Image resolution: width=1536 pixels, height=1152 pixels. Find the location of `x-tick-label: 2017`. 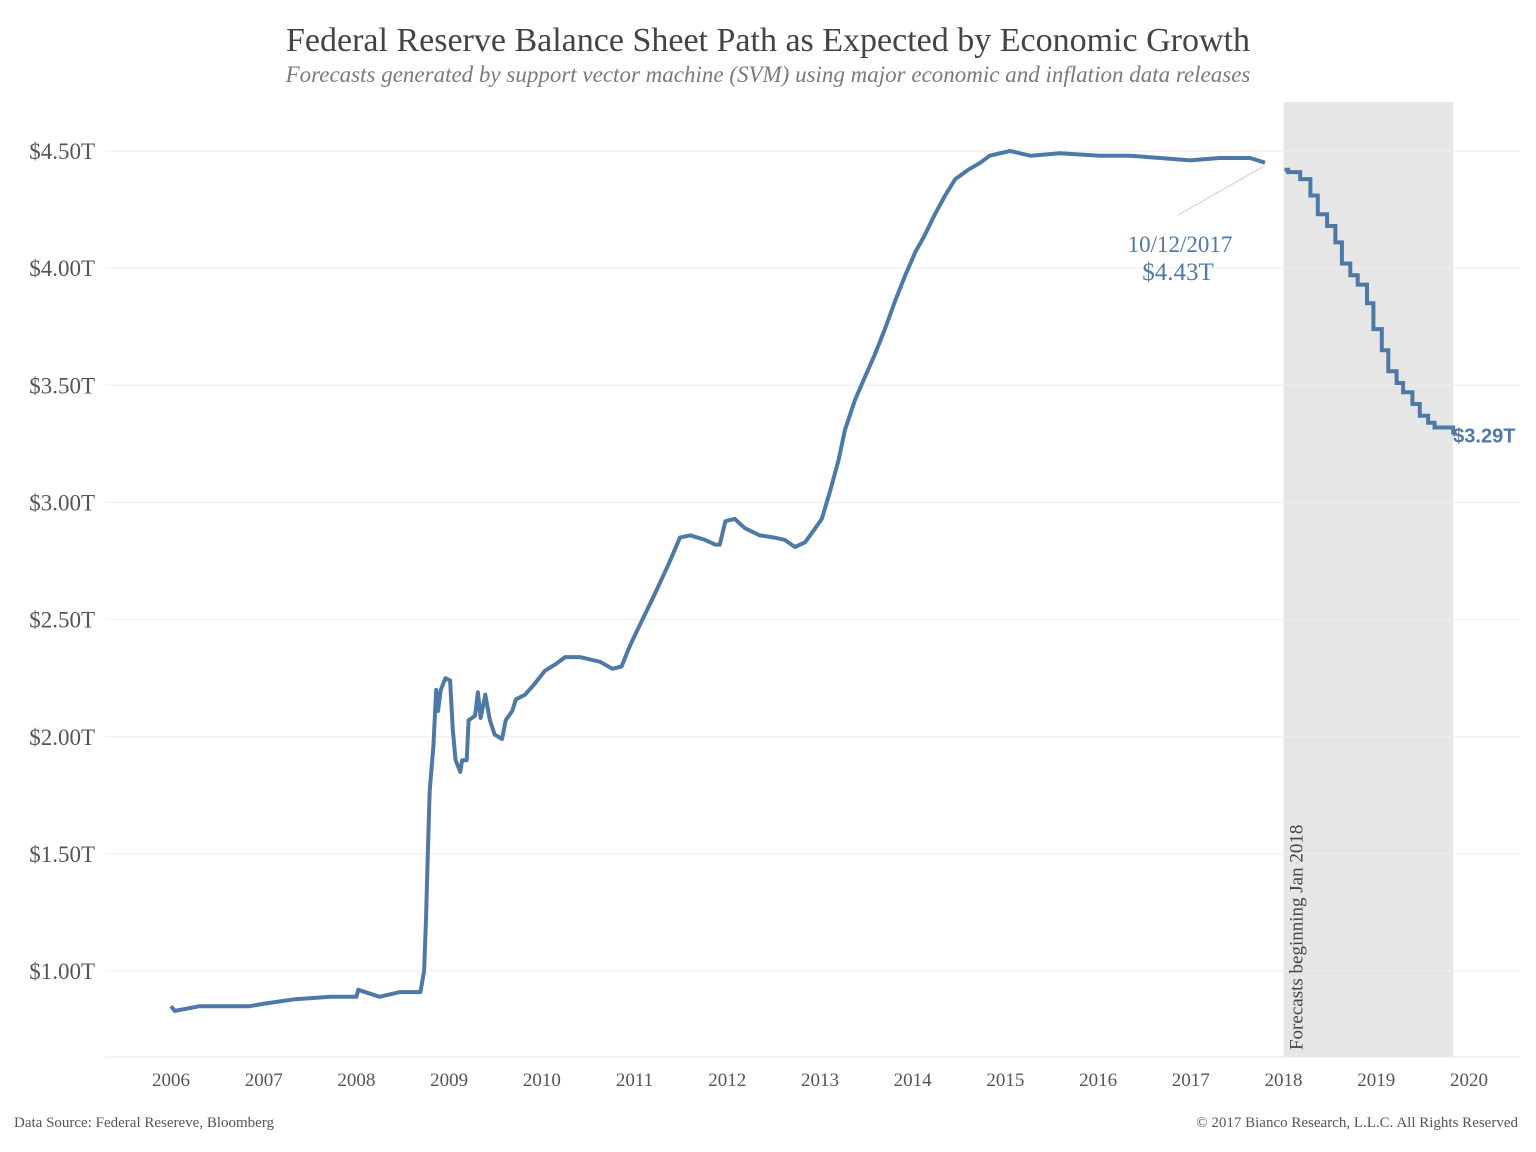

x-tick-label: 2017 is located at coordinates (1191, 1080).